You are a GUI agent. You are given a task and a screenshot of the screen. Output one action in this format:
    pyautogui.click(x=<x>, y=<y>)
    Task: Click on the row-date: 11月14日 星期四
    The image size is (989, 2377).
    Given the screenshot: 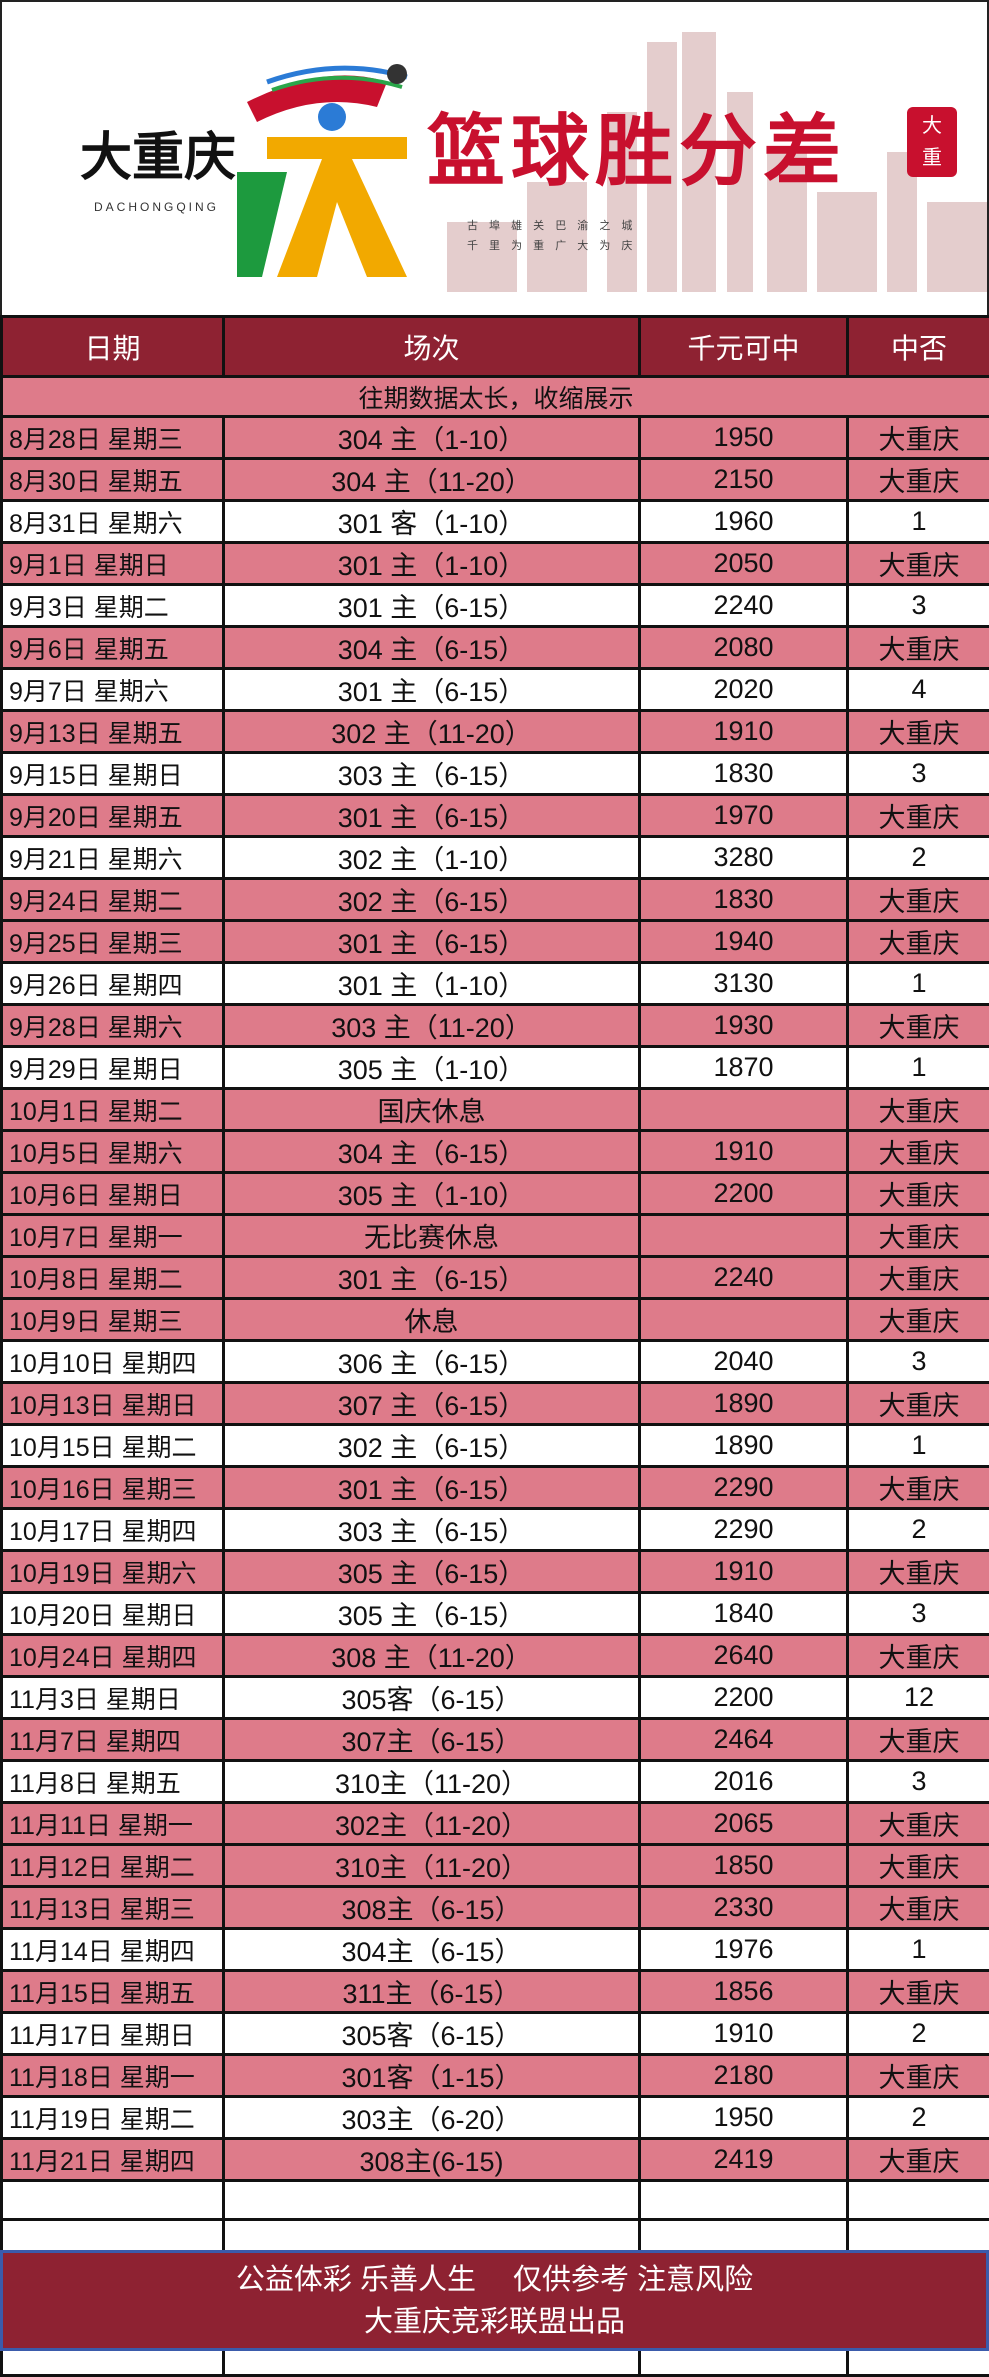 What is the action you would take?
    pyautogui.click(x=113, y=1950)
    